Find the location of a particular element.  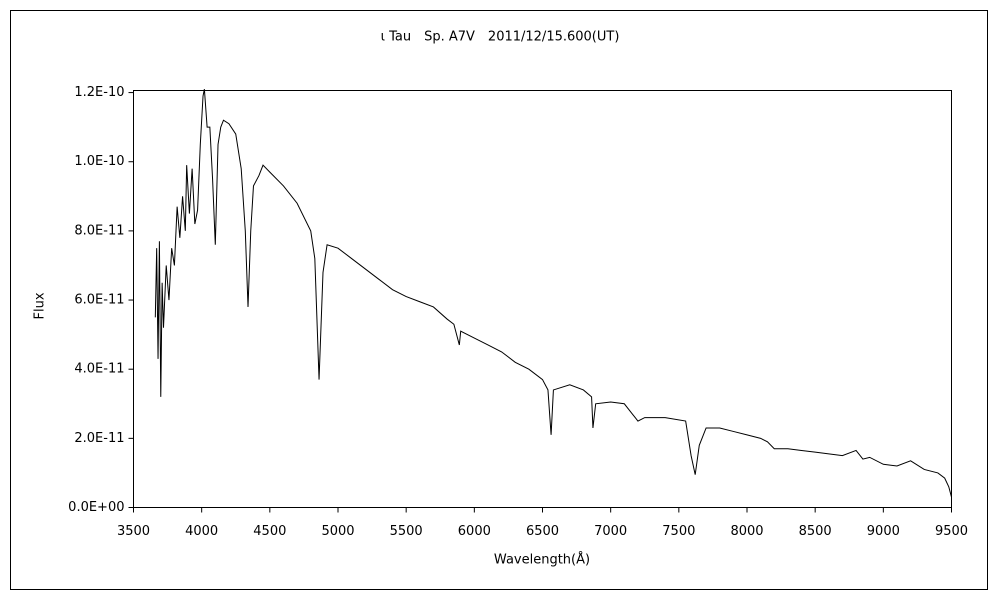

x-tick-label: 3500 is located at coordinates (133, 531).